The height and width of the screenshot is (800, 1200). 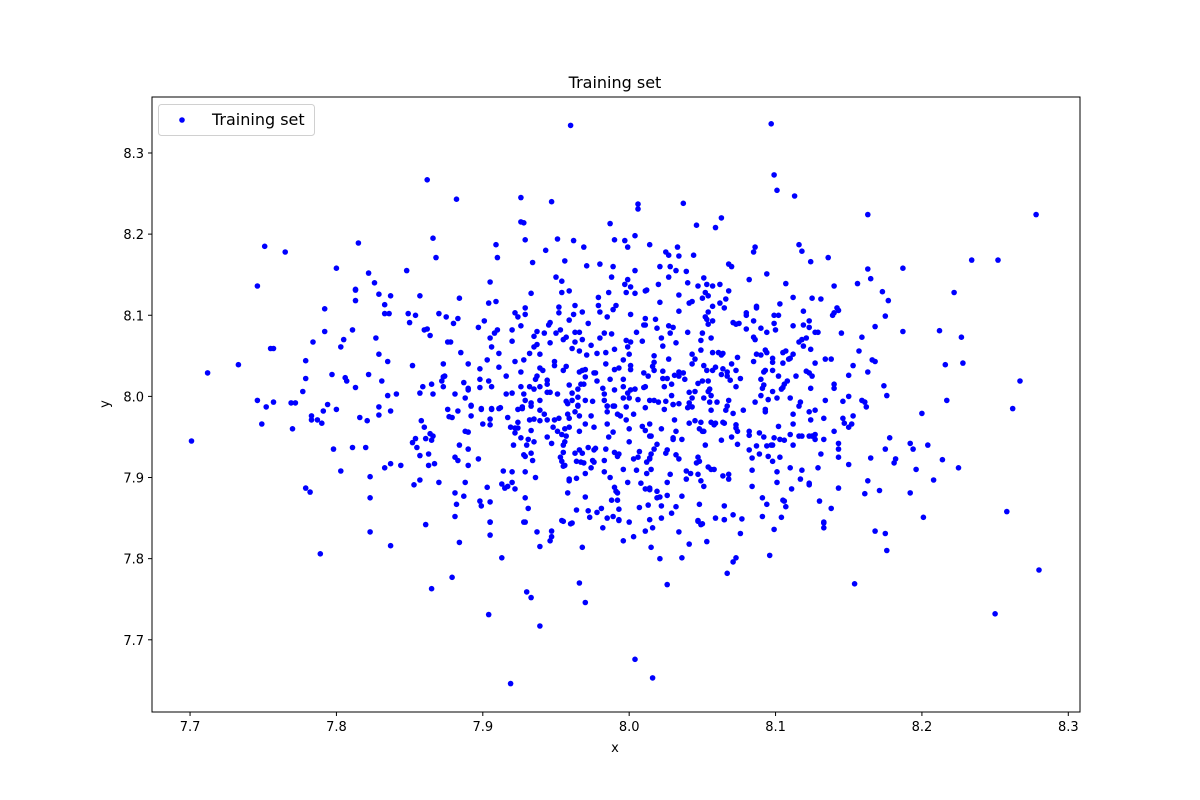 I want to click on legend-box, so click(x=236, y=120).